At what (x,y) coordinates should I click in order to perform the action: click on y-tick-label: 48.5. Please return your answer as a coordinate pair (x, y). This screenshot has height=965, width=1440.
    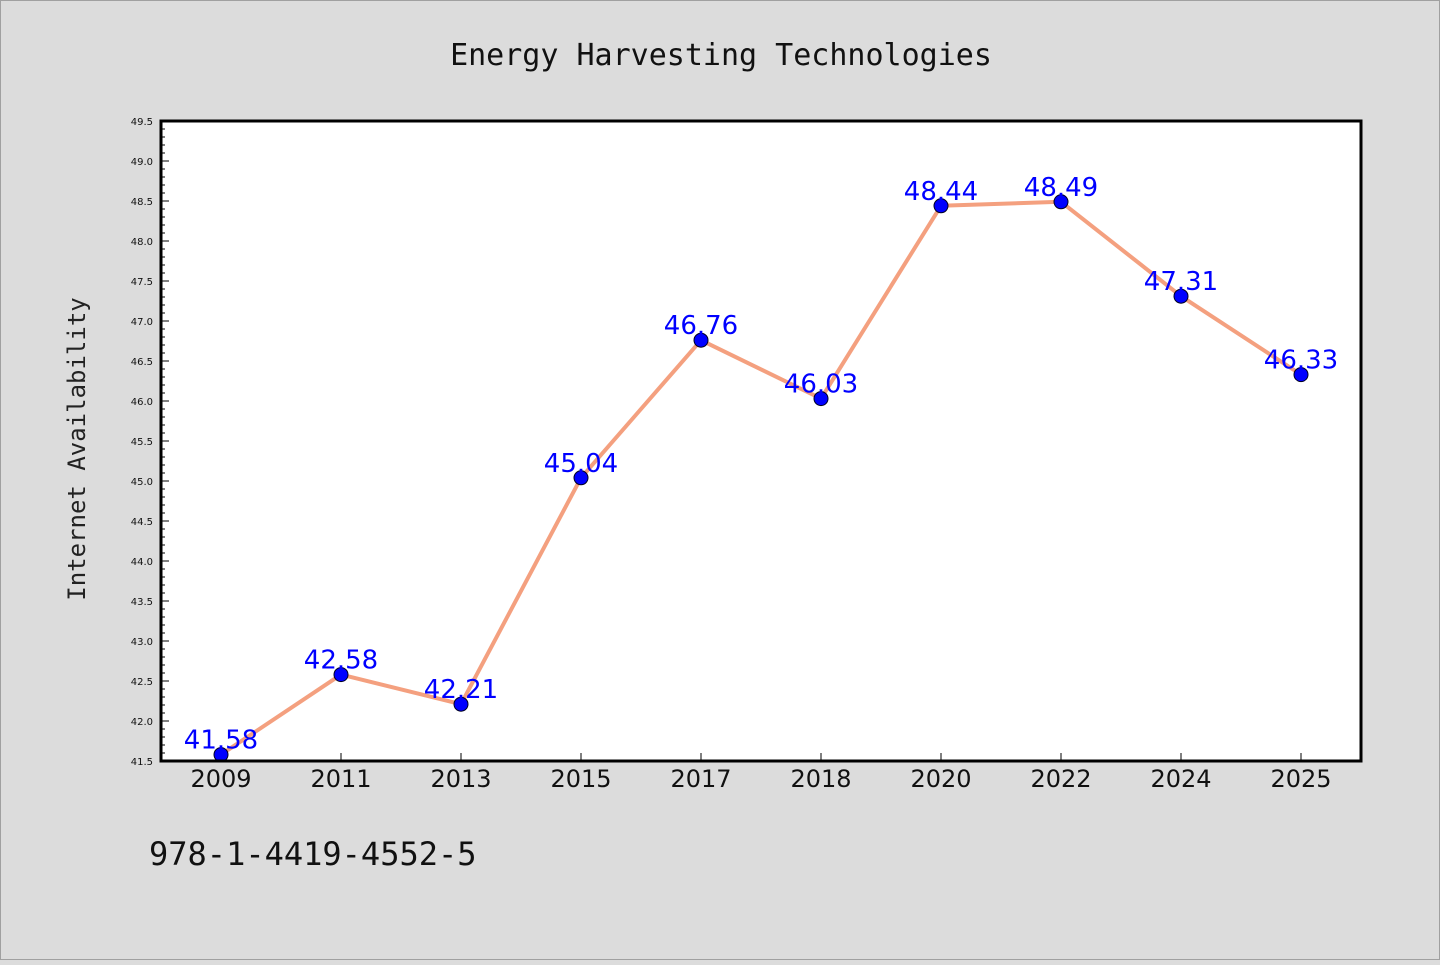
    Looking at the image, I should click on (142, 202).